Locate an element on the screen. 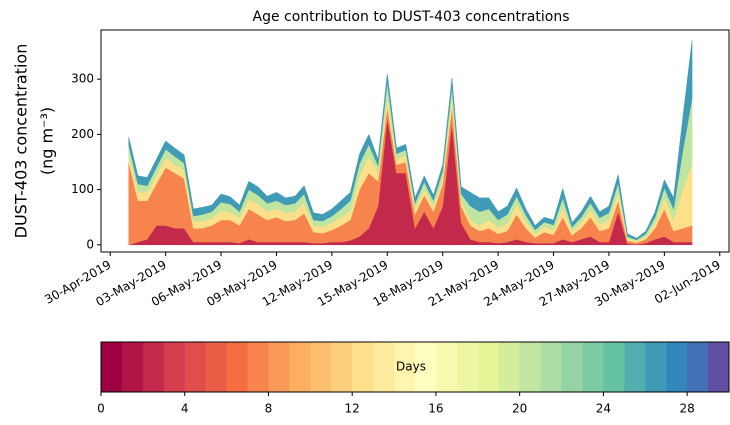 This screenshot has height=425, width=730. colorbar-tick-label: 4 is located at coordinates (185, 409).